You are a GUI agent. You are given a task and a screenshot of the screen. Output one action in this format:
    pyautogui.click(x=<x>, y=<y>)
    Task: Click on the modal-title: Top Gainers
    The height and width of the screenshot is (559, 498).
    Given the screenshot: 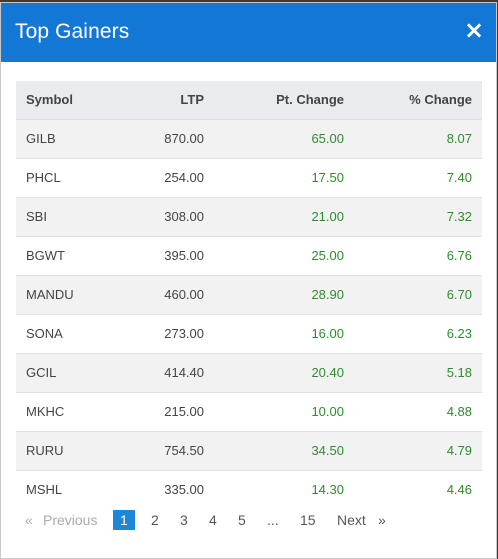 What is the action you would take?
    pyautogui.click(x=72, y=31)
    